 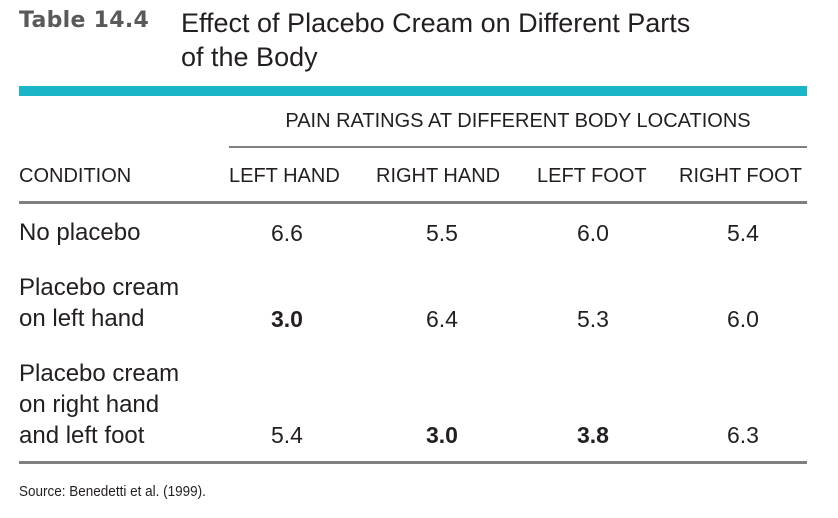 What do you see at coordinates (80, 232) in the screenshot?
I see `condition-line: No placebo` at bounding box center [80, 232].